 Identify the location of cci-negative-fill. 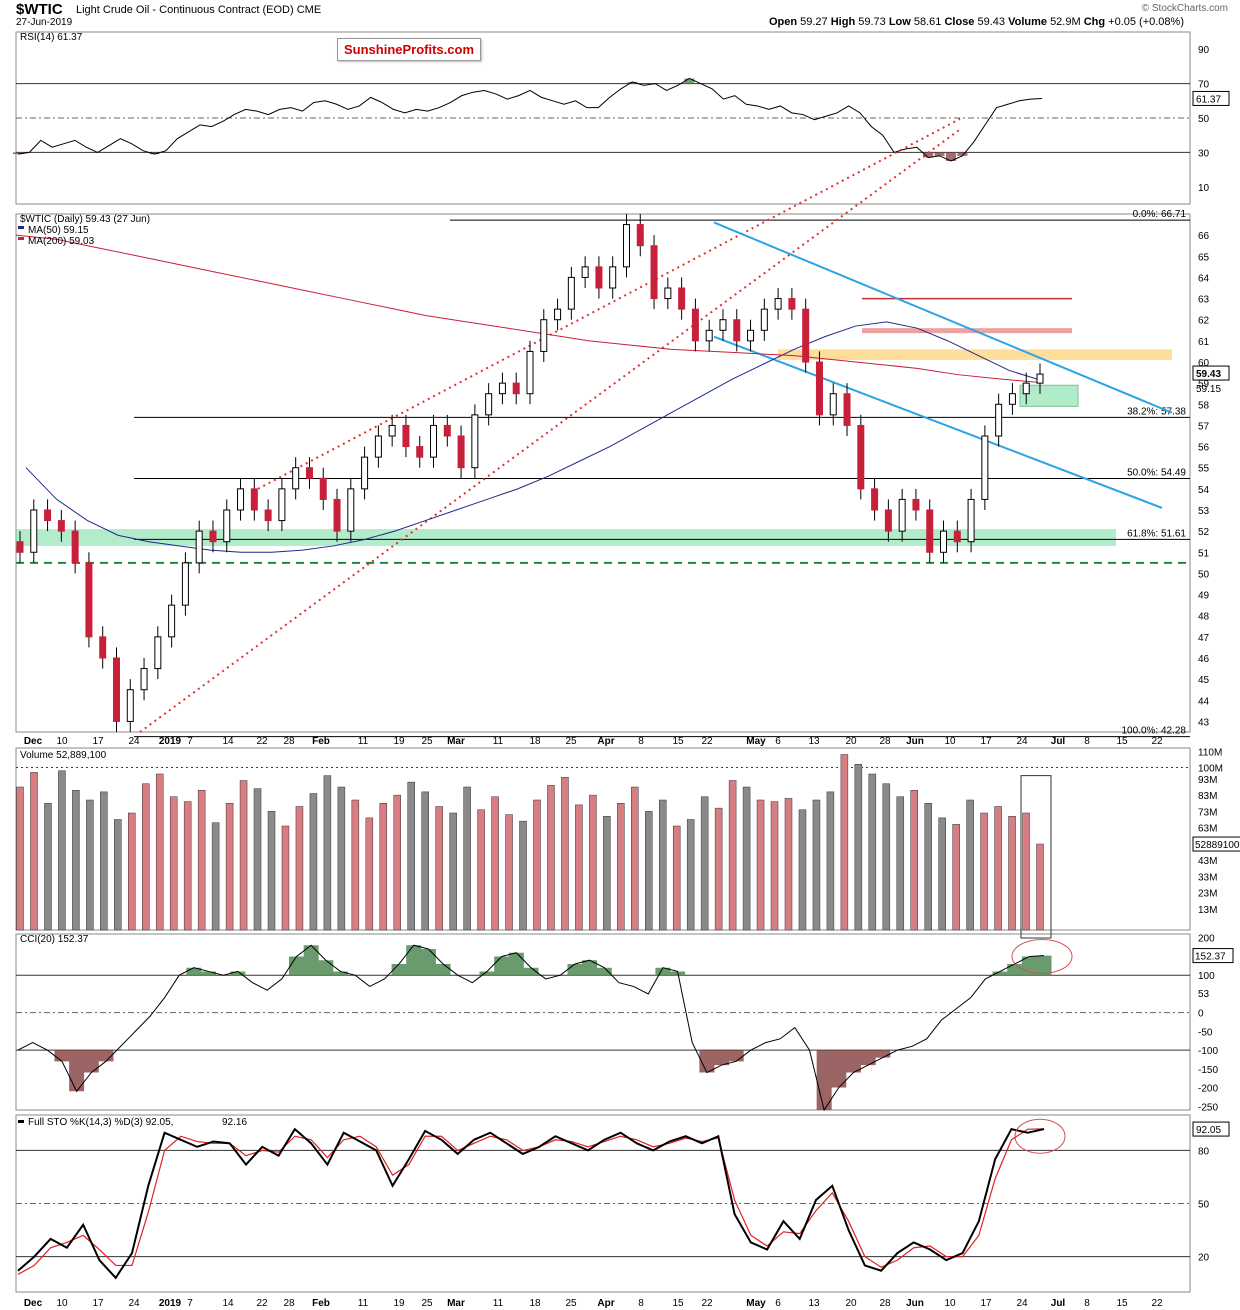
(472, 1080).